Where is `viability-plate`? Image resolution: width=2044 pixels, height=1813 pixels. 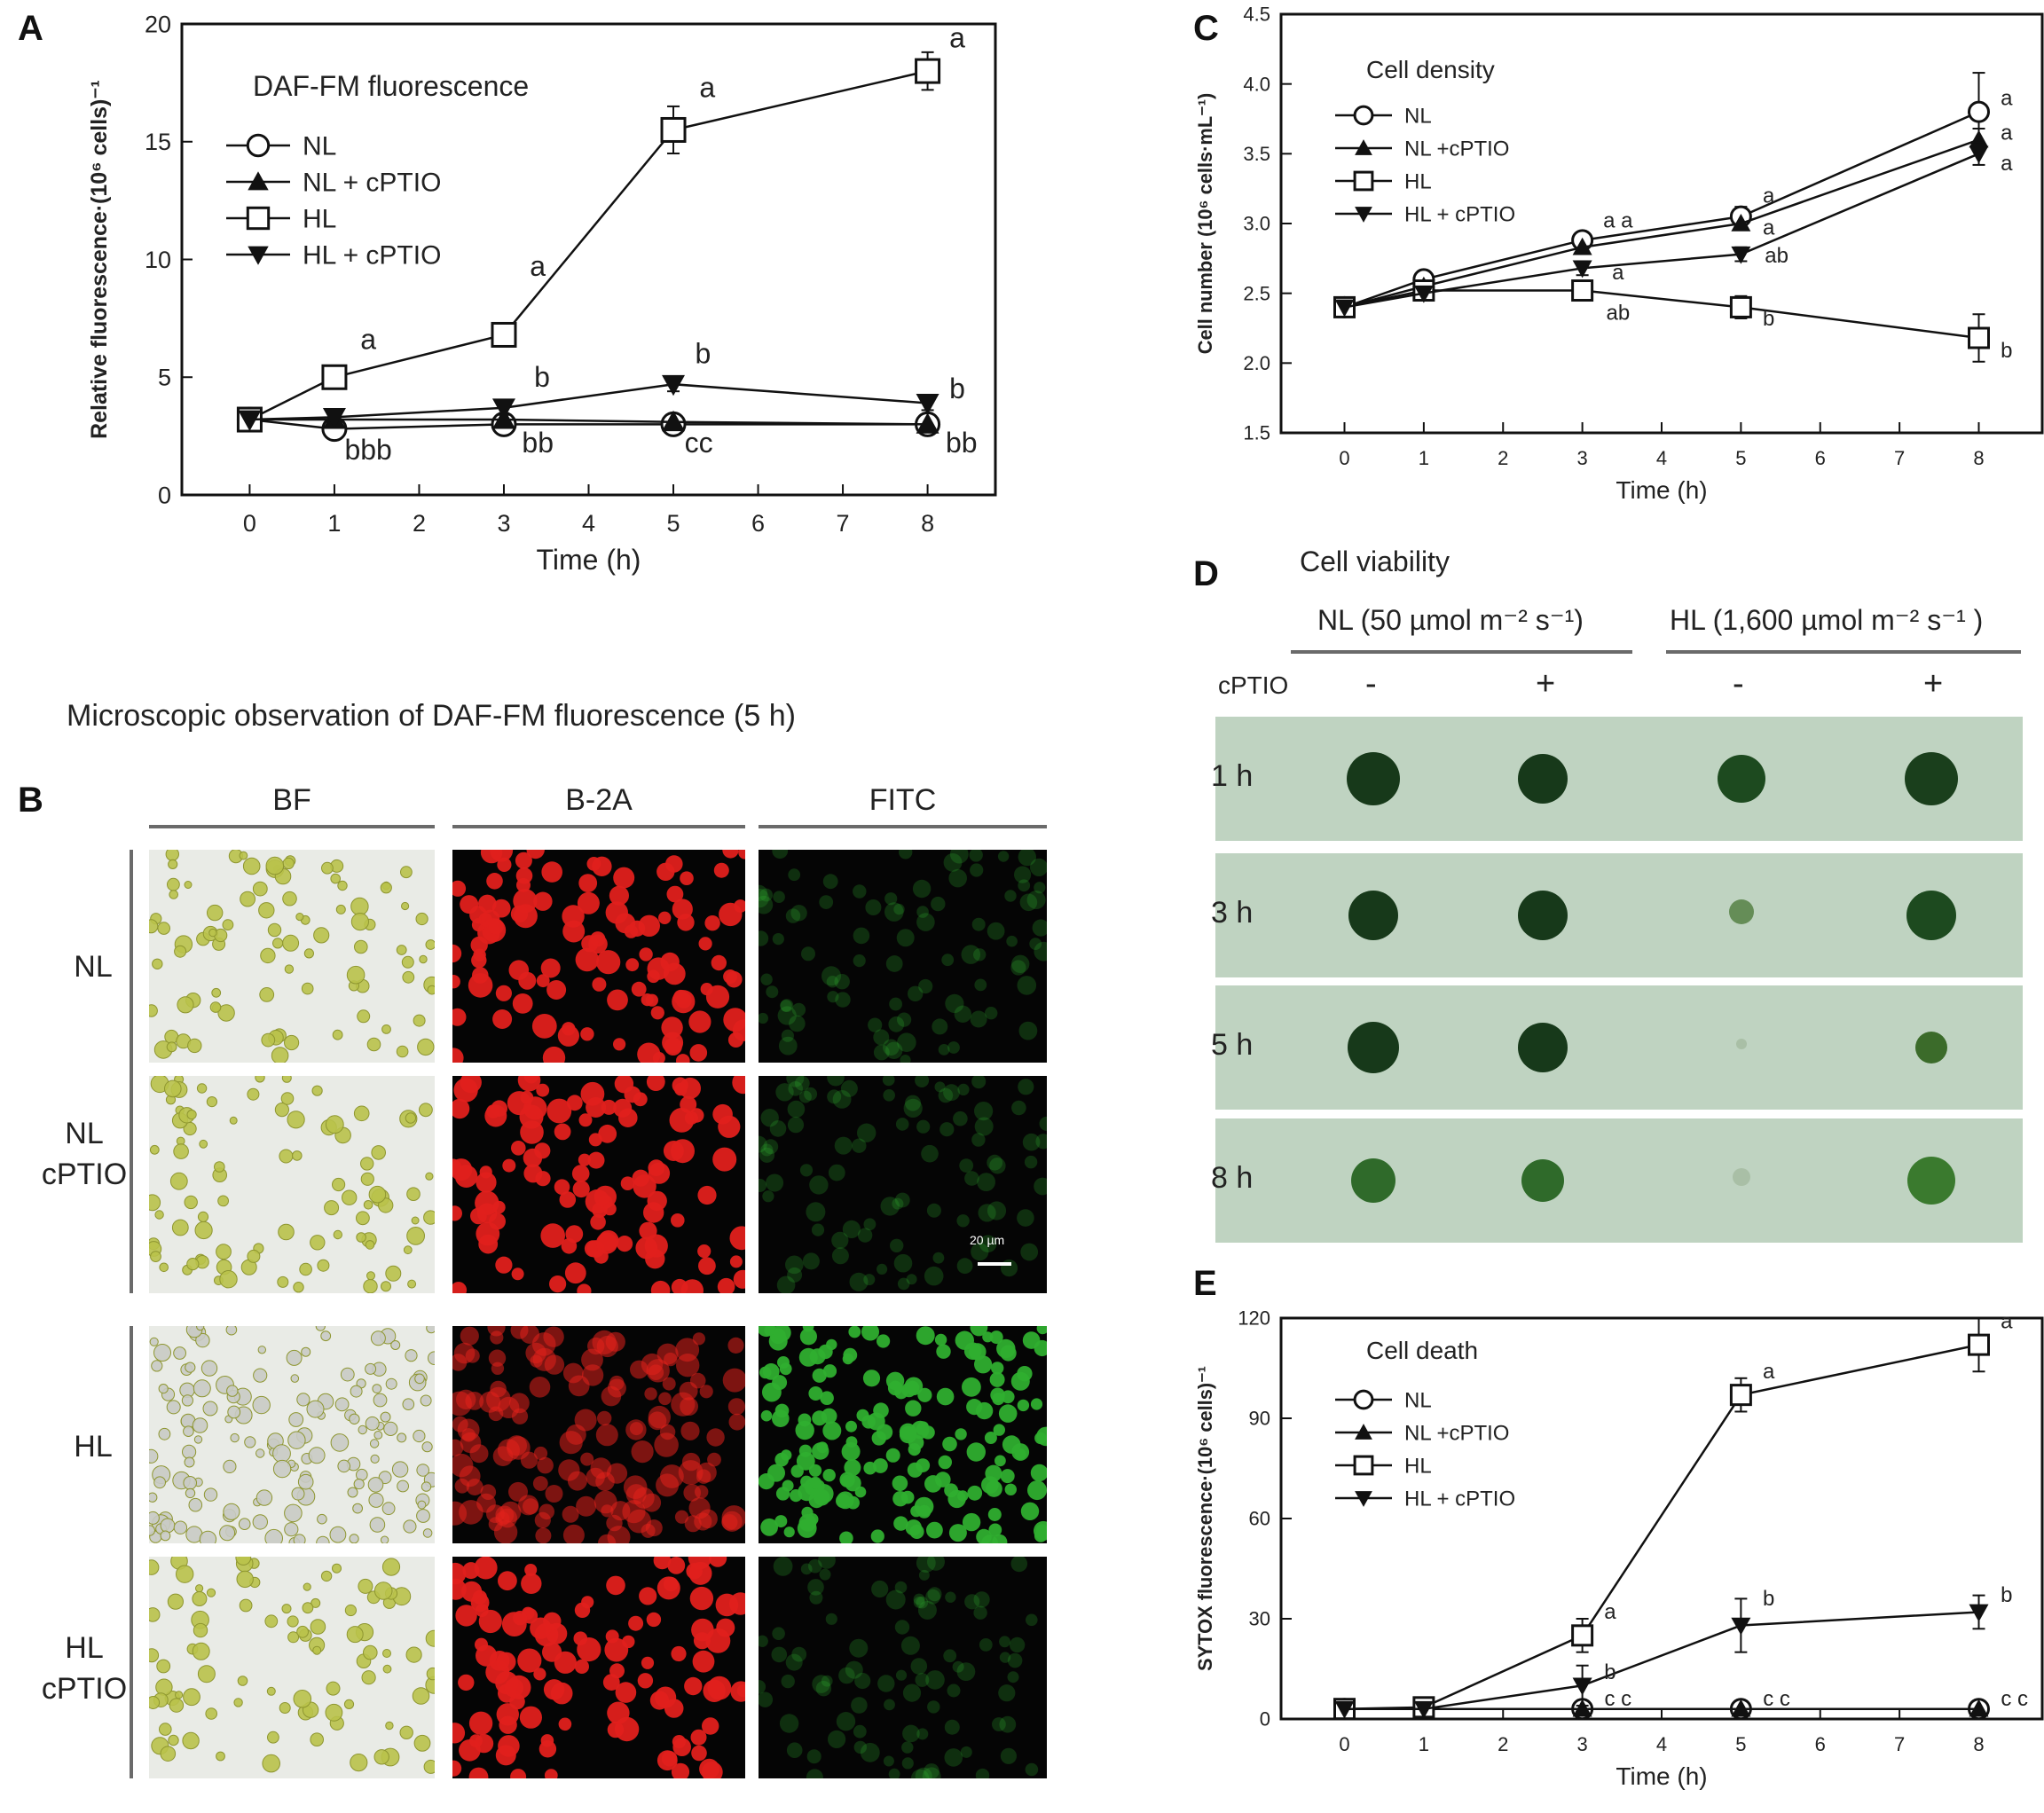 viability-plate is located at coordinates (1619, 915).